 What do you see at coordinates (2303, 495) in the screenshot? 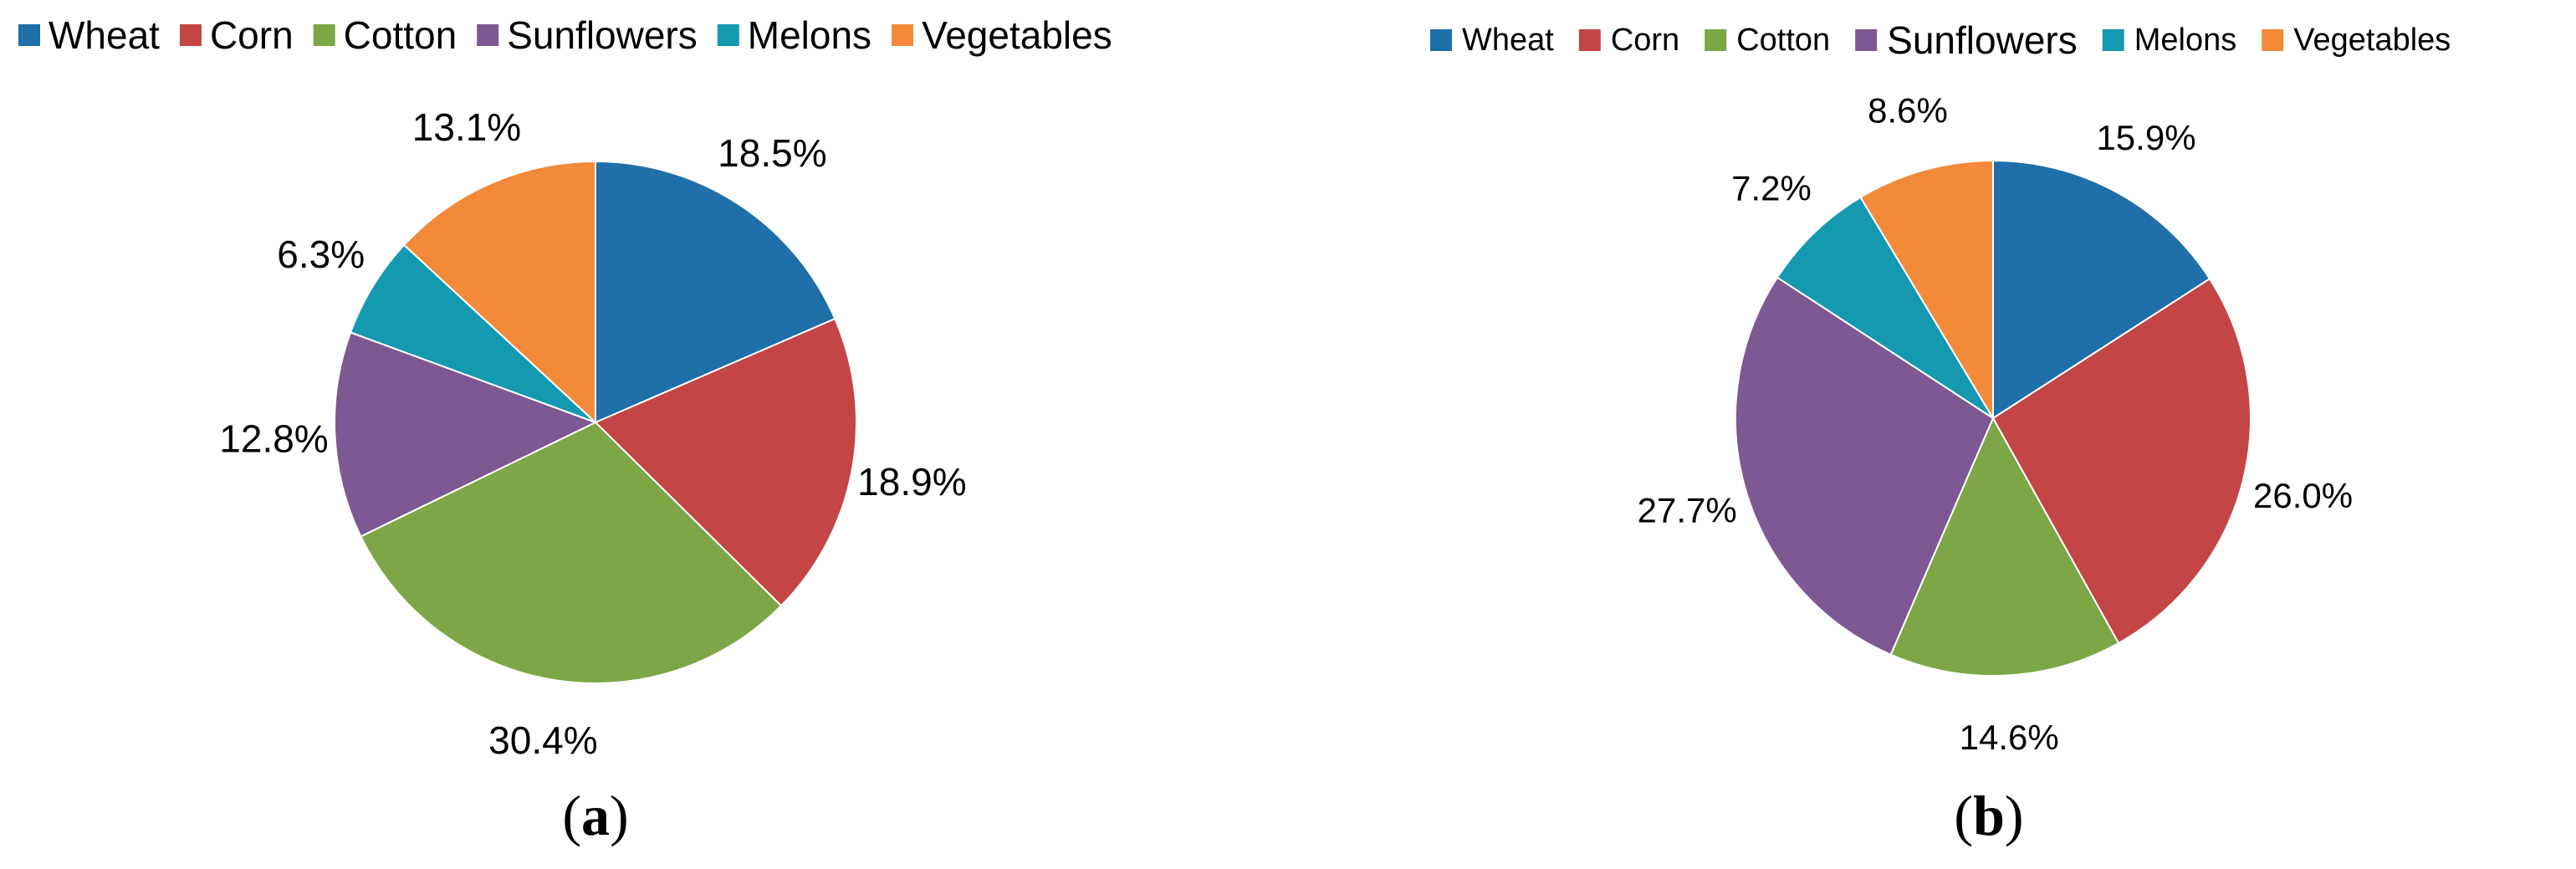
I see `data-label-corn: 26.0%` at bounding box center [2303, 495].